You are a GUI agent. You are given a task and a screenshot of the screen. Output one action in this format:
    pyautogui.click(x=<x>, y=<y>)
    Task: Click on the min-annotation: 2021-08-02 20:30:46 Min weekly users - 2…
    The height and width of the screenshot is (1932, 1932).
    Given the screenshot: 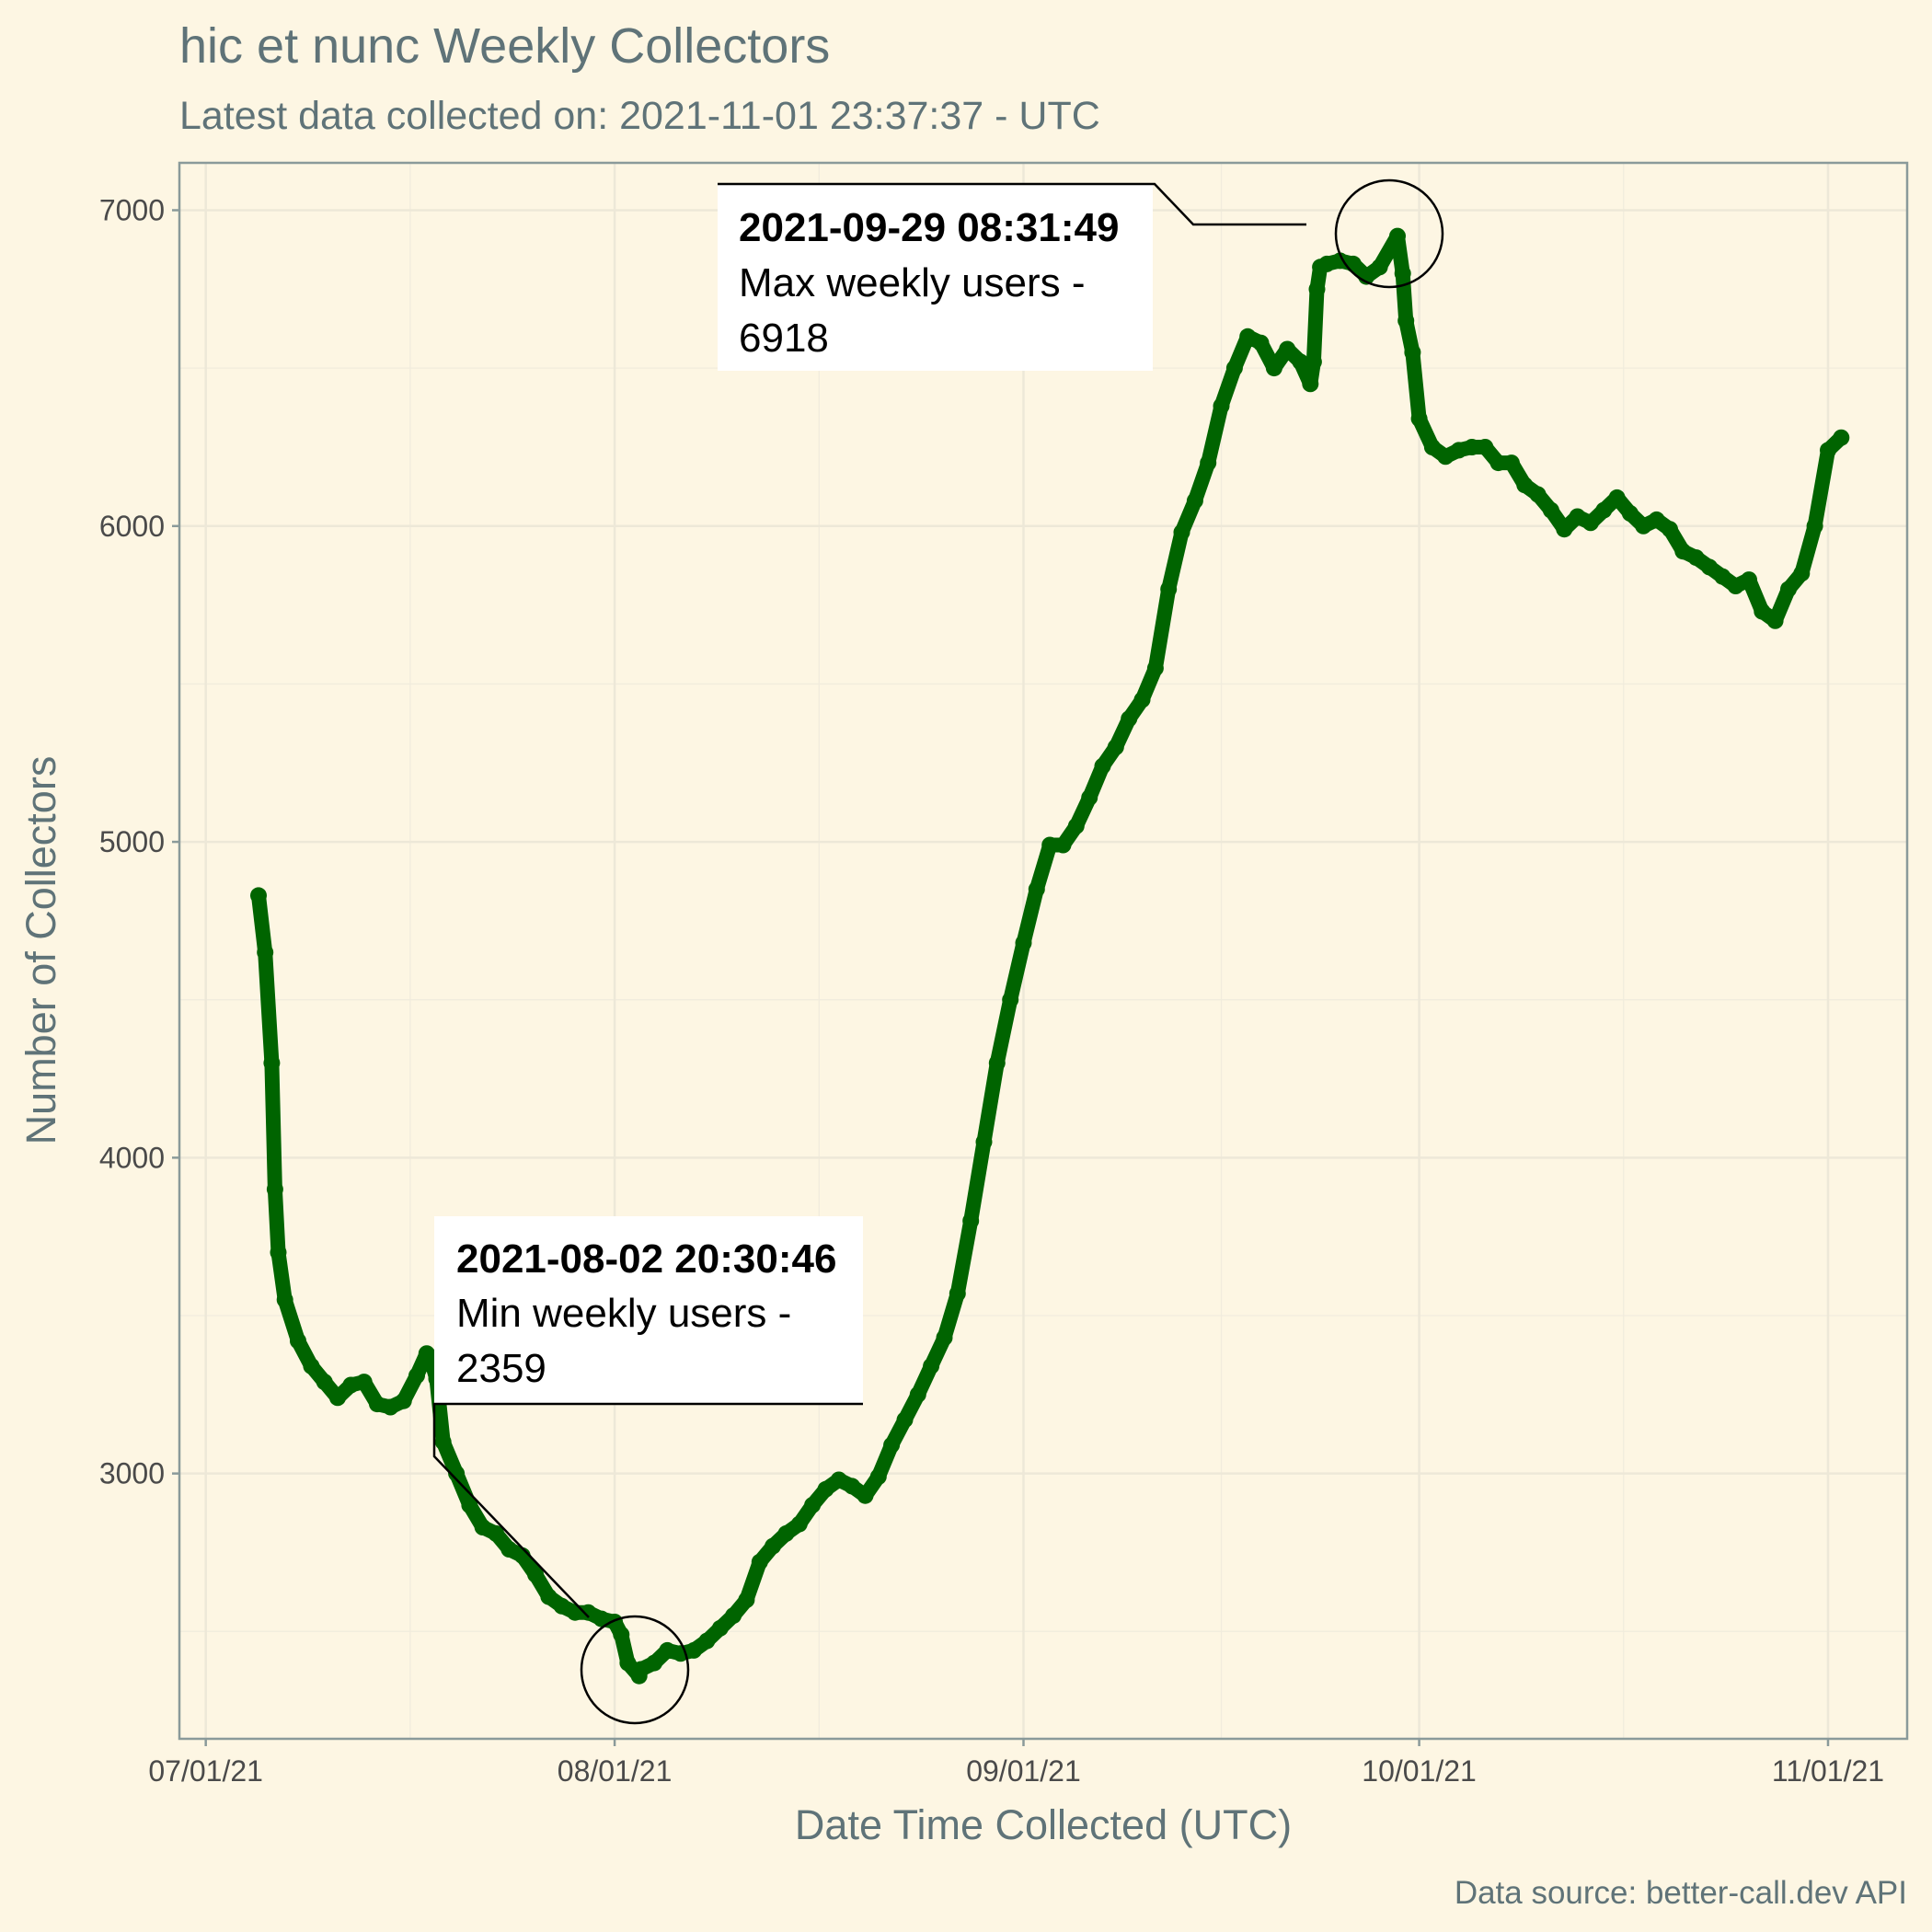 What is the action you would take?
    pyautogui.click(x=647, y=1470)
    